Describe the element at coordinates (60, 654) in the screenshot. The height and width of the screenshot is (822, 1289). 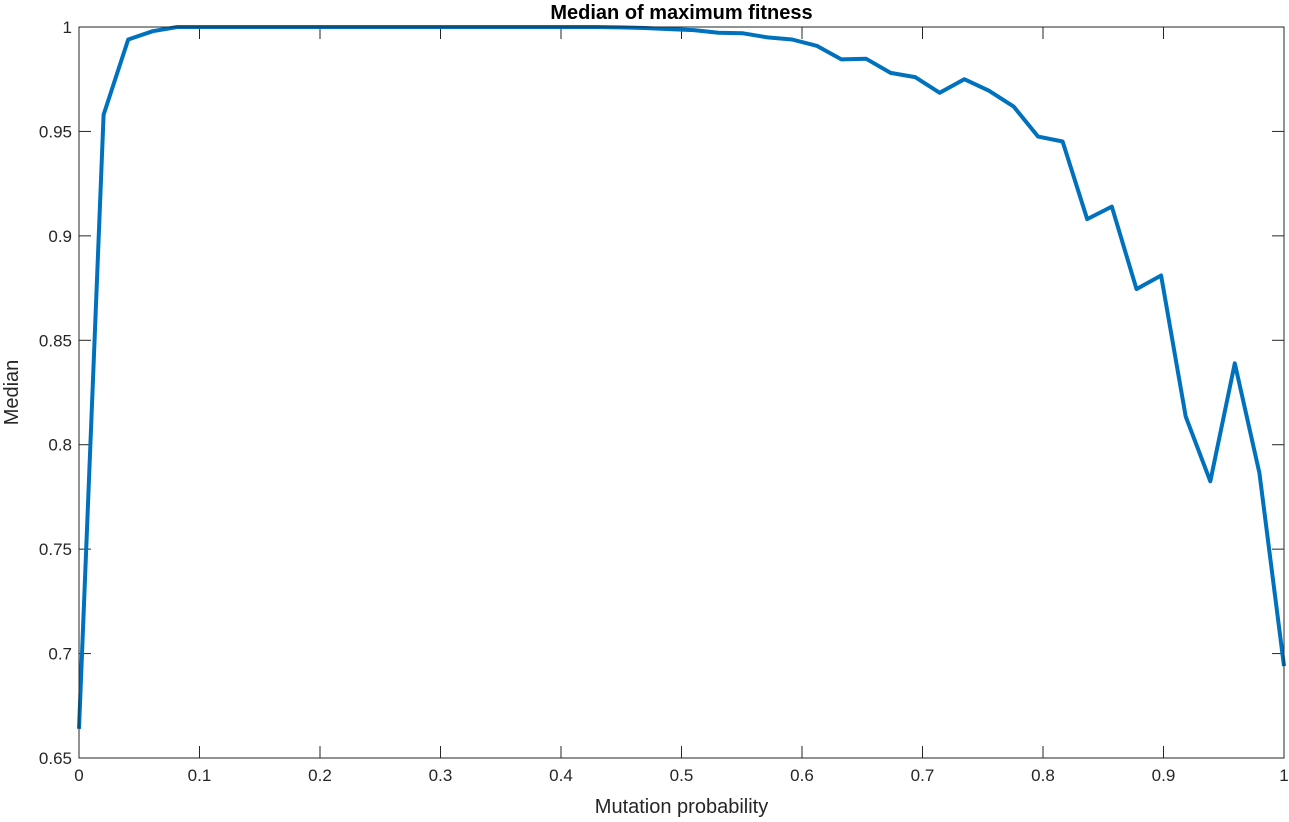
I see `y-tick-label: 0.7` at that location.